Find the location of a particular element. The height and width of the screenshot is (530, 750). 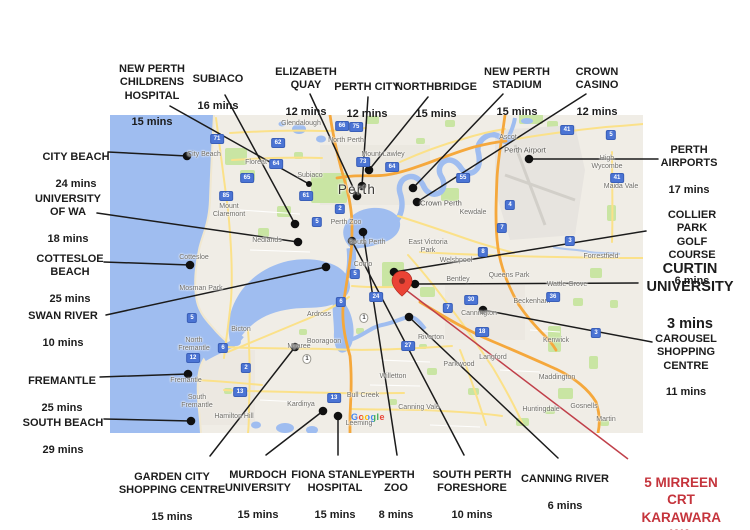

home-connector-line is located at coordinates (517, 374).